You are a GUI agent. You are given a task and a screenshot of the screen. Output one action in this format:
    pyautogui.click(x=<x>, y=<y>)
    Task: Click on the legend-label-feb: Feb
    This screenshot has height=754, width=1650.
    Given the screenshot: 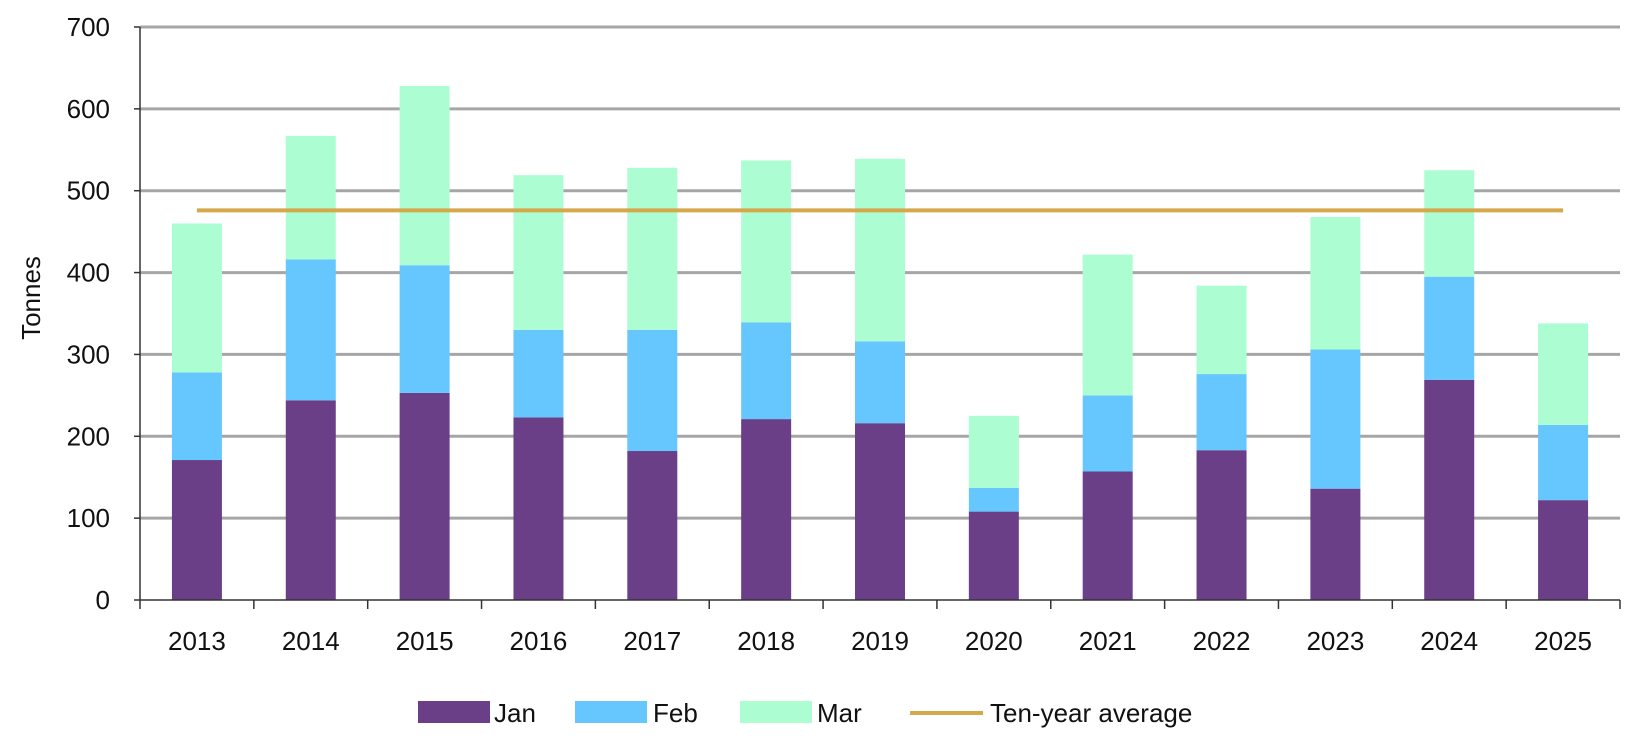 What is the action you would take?
    pyautogui.click(x=675, y=713)
    